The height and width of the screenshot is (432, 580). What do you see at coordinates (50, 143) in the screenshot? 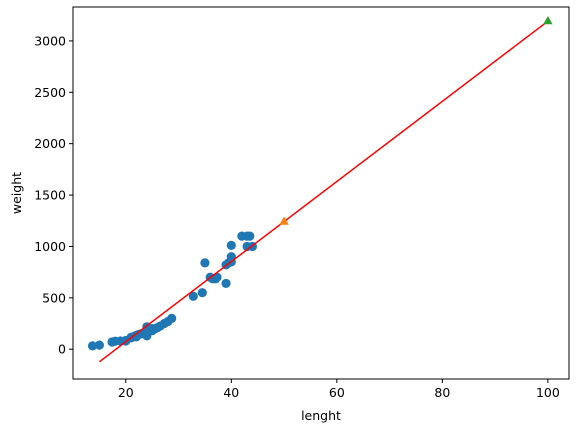
I see `y-tick-label: 2000` at bounding box center [50, 143].